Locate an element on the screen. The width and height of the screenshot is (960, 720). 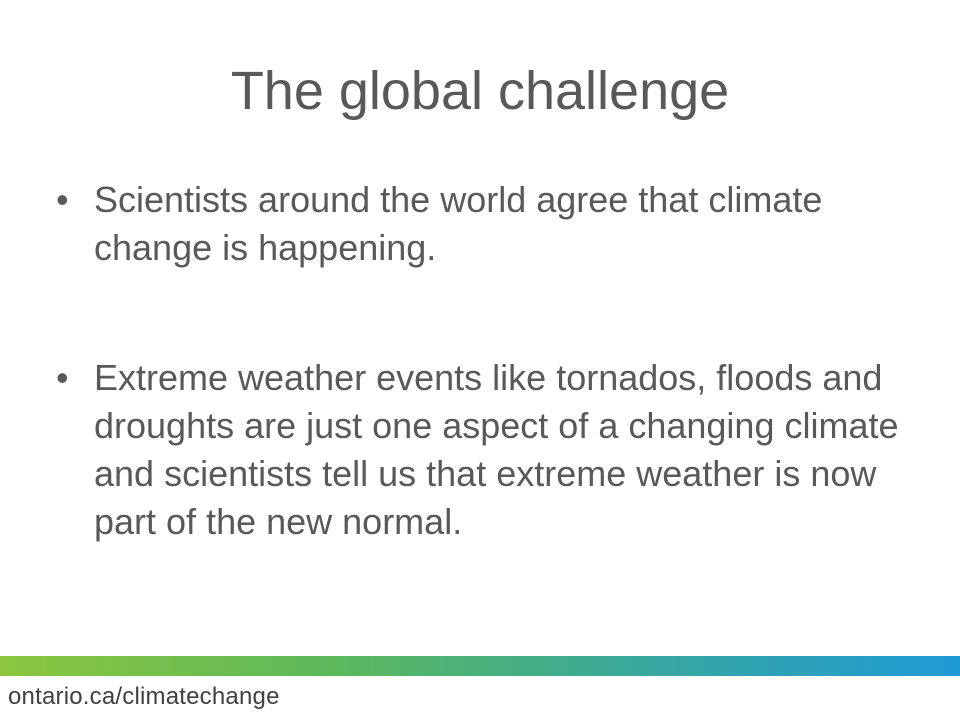
slide-title: The global challenge is located at coordinates (480, 91).